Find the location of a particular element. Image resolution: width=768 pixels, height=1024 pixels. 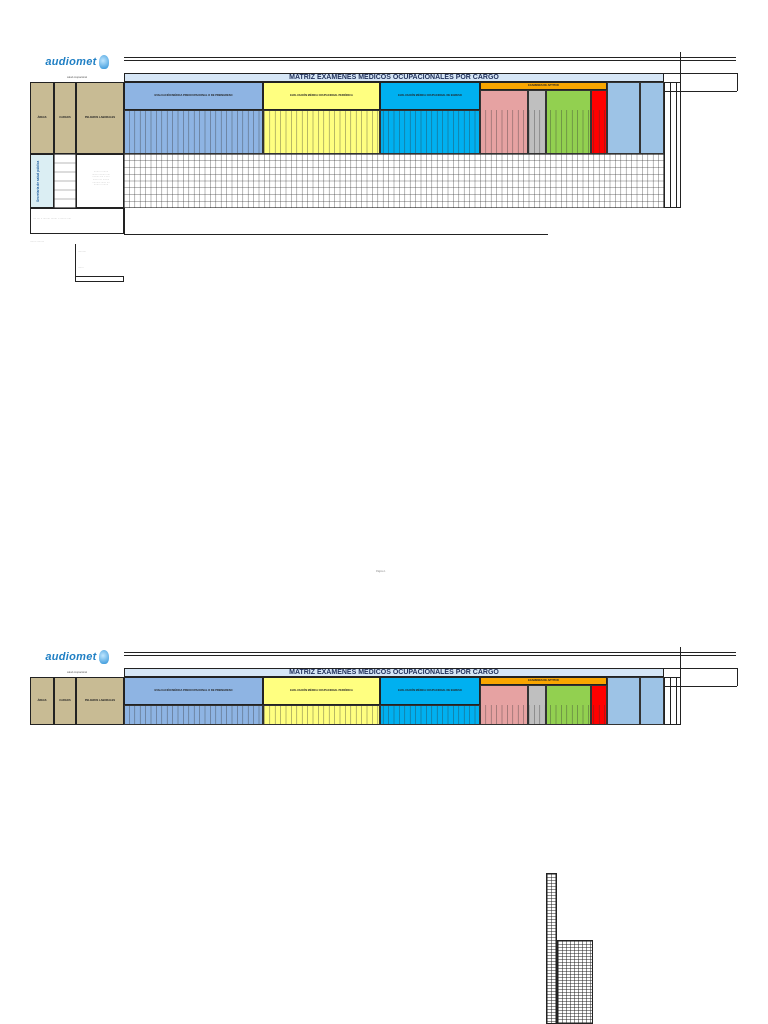

area-vertical-label: Secretaría de salud pública is located at coordinates (38, 181).